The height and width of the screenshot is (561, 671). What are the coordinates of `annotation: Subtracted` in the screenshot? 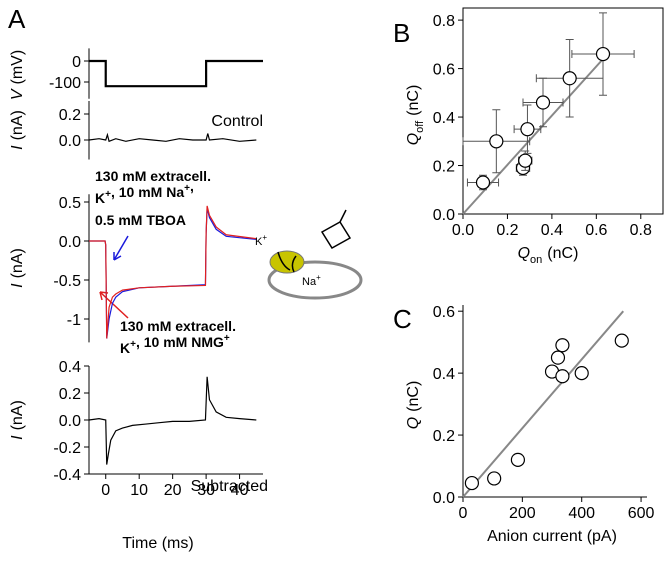 It's located at (229, 486).